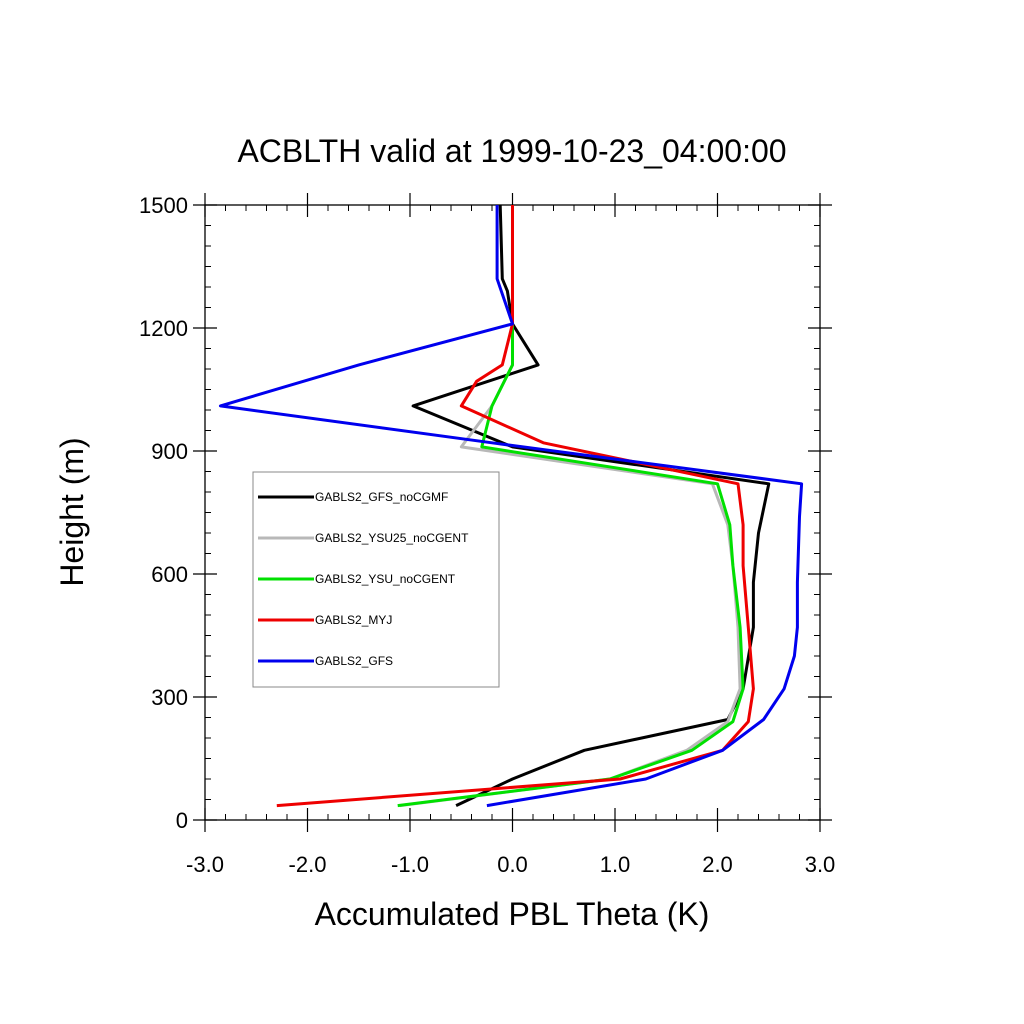 This screenshot has width=1024, height=1024. What do you see at coordinates (385, 579) in the screenshot?
I see `legend-label: GABLS2_YSU_noCGENT` at bounding box center [385, 579].